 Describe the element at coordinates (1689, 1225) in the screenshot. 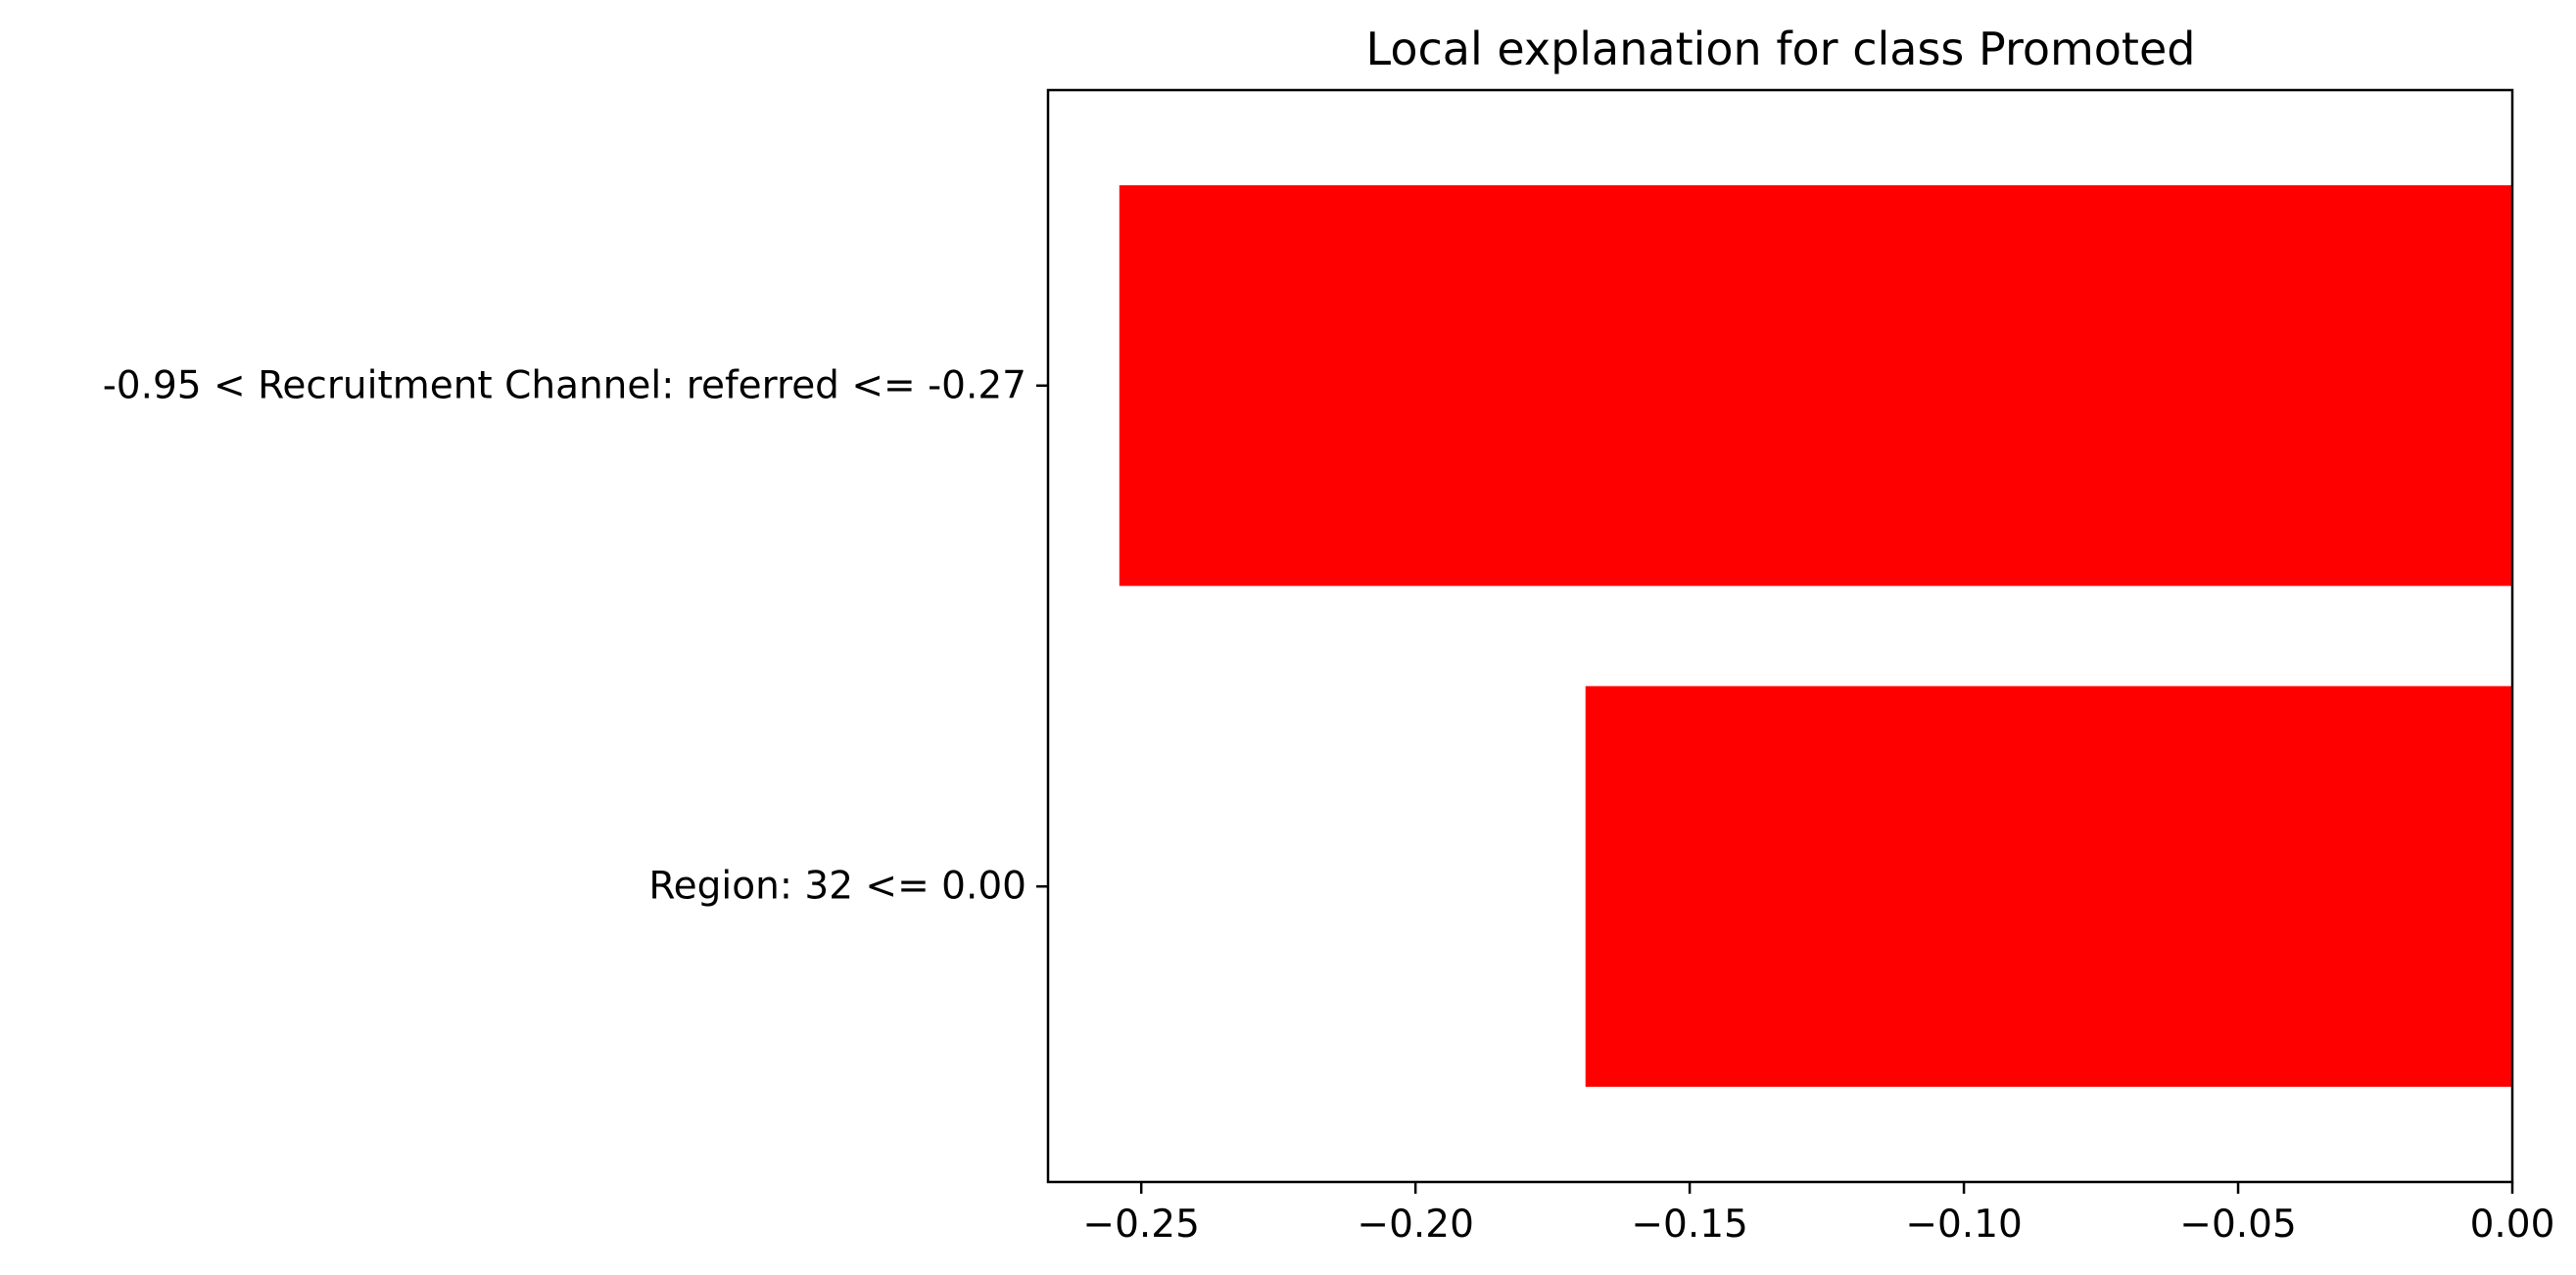

I see `x-tick-label: −0.15` at that location.